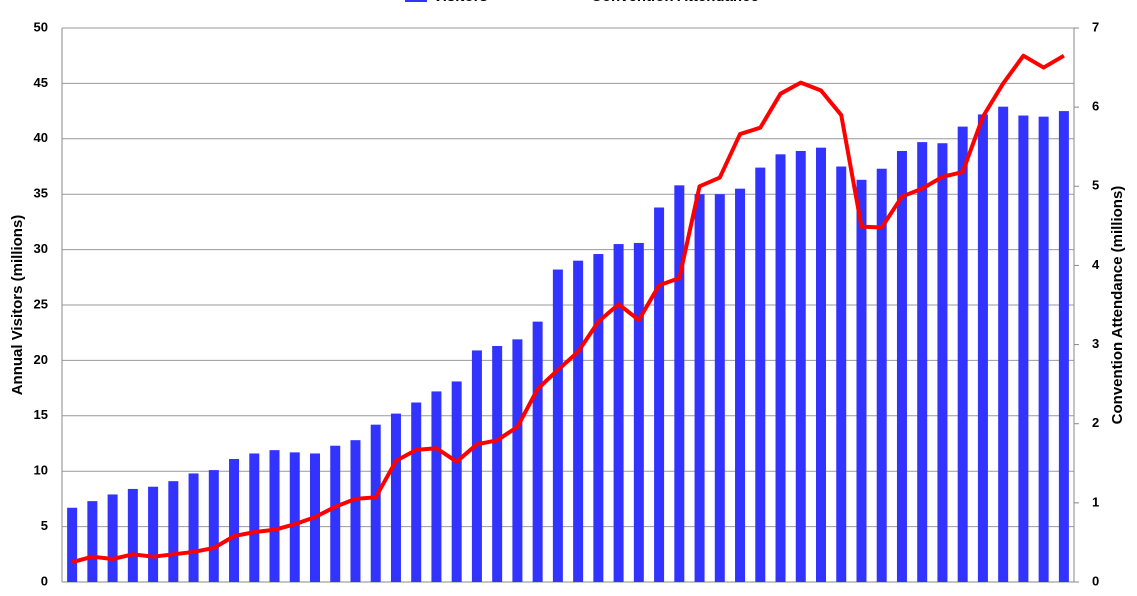  Describe the element at coordinates (41, 414) in the screenshot. I see `y-tick-label: 15` at that location.